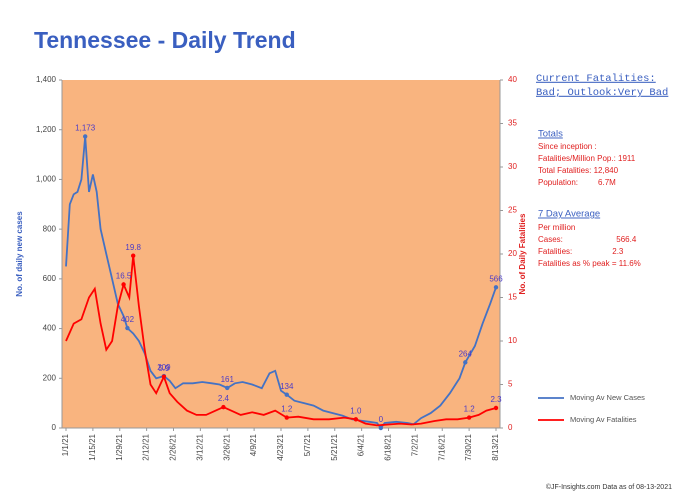 This screenshot has height=496, width=684. What do you see at coordinates (334, 446) in the screenshot?
I see `x-tick-label: 5/21/21` at bounding box center [334, 446].